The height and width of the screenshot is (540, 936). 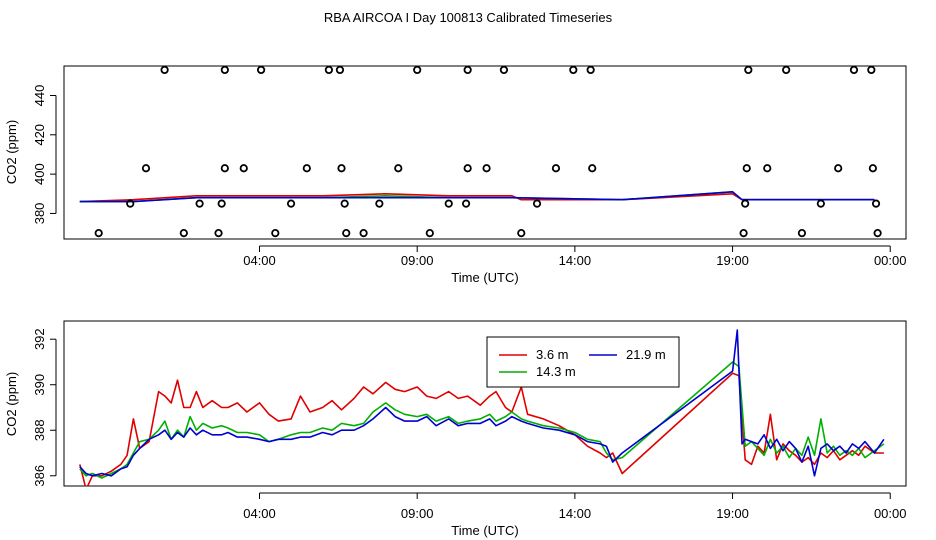 I want to click on legend-label-14-3-m: 14.3 m, so click(x=556, y=371).